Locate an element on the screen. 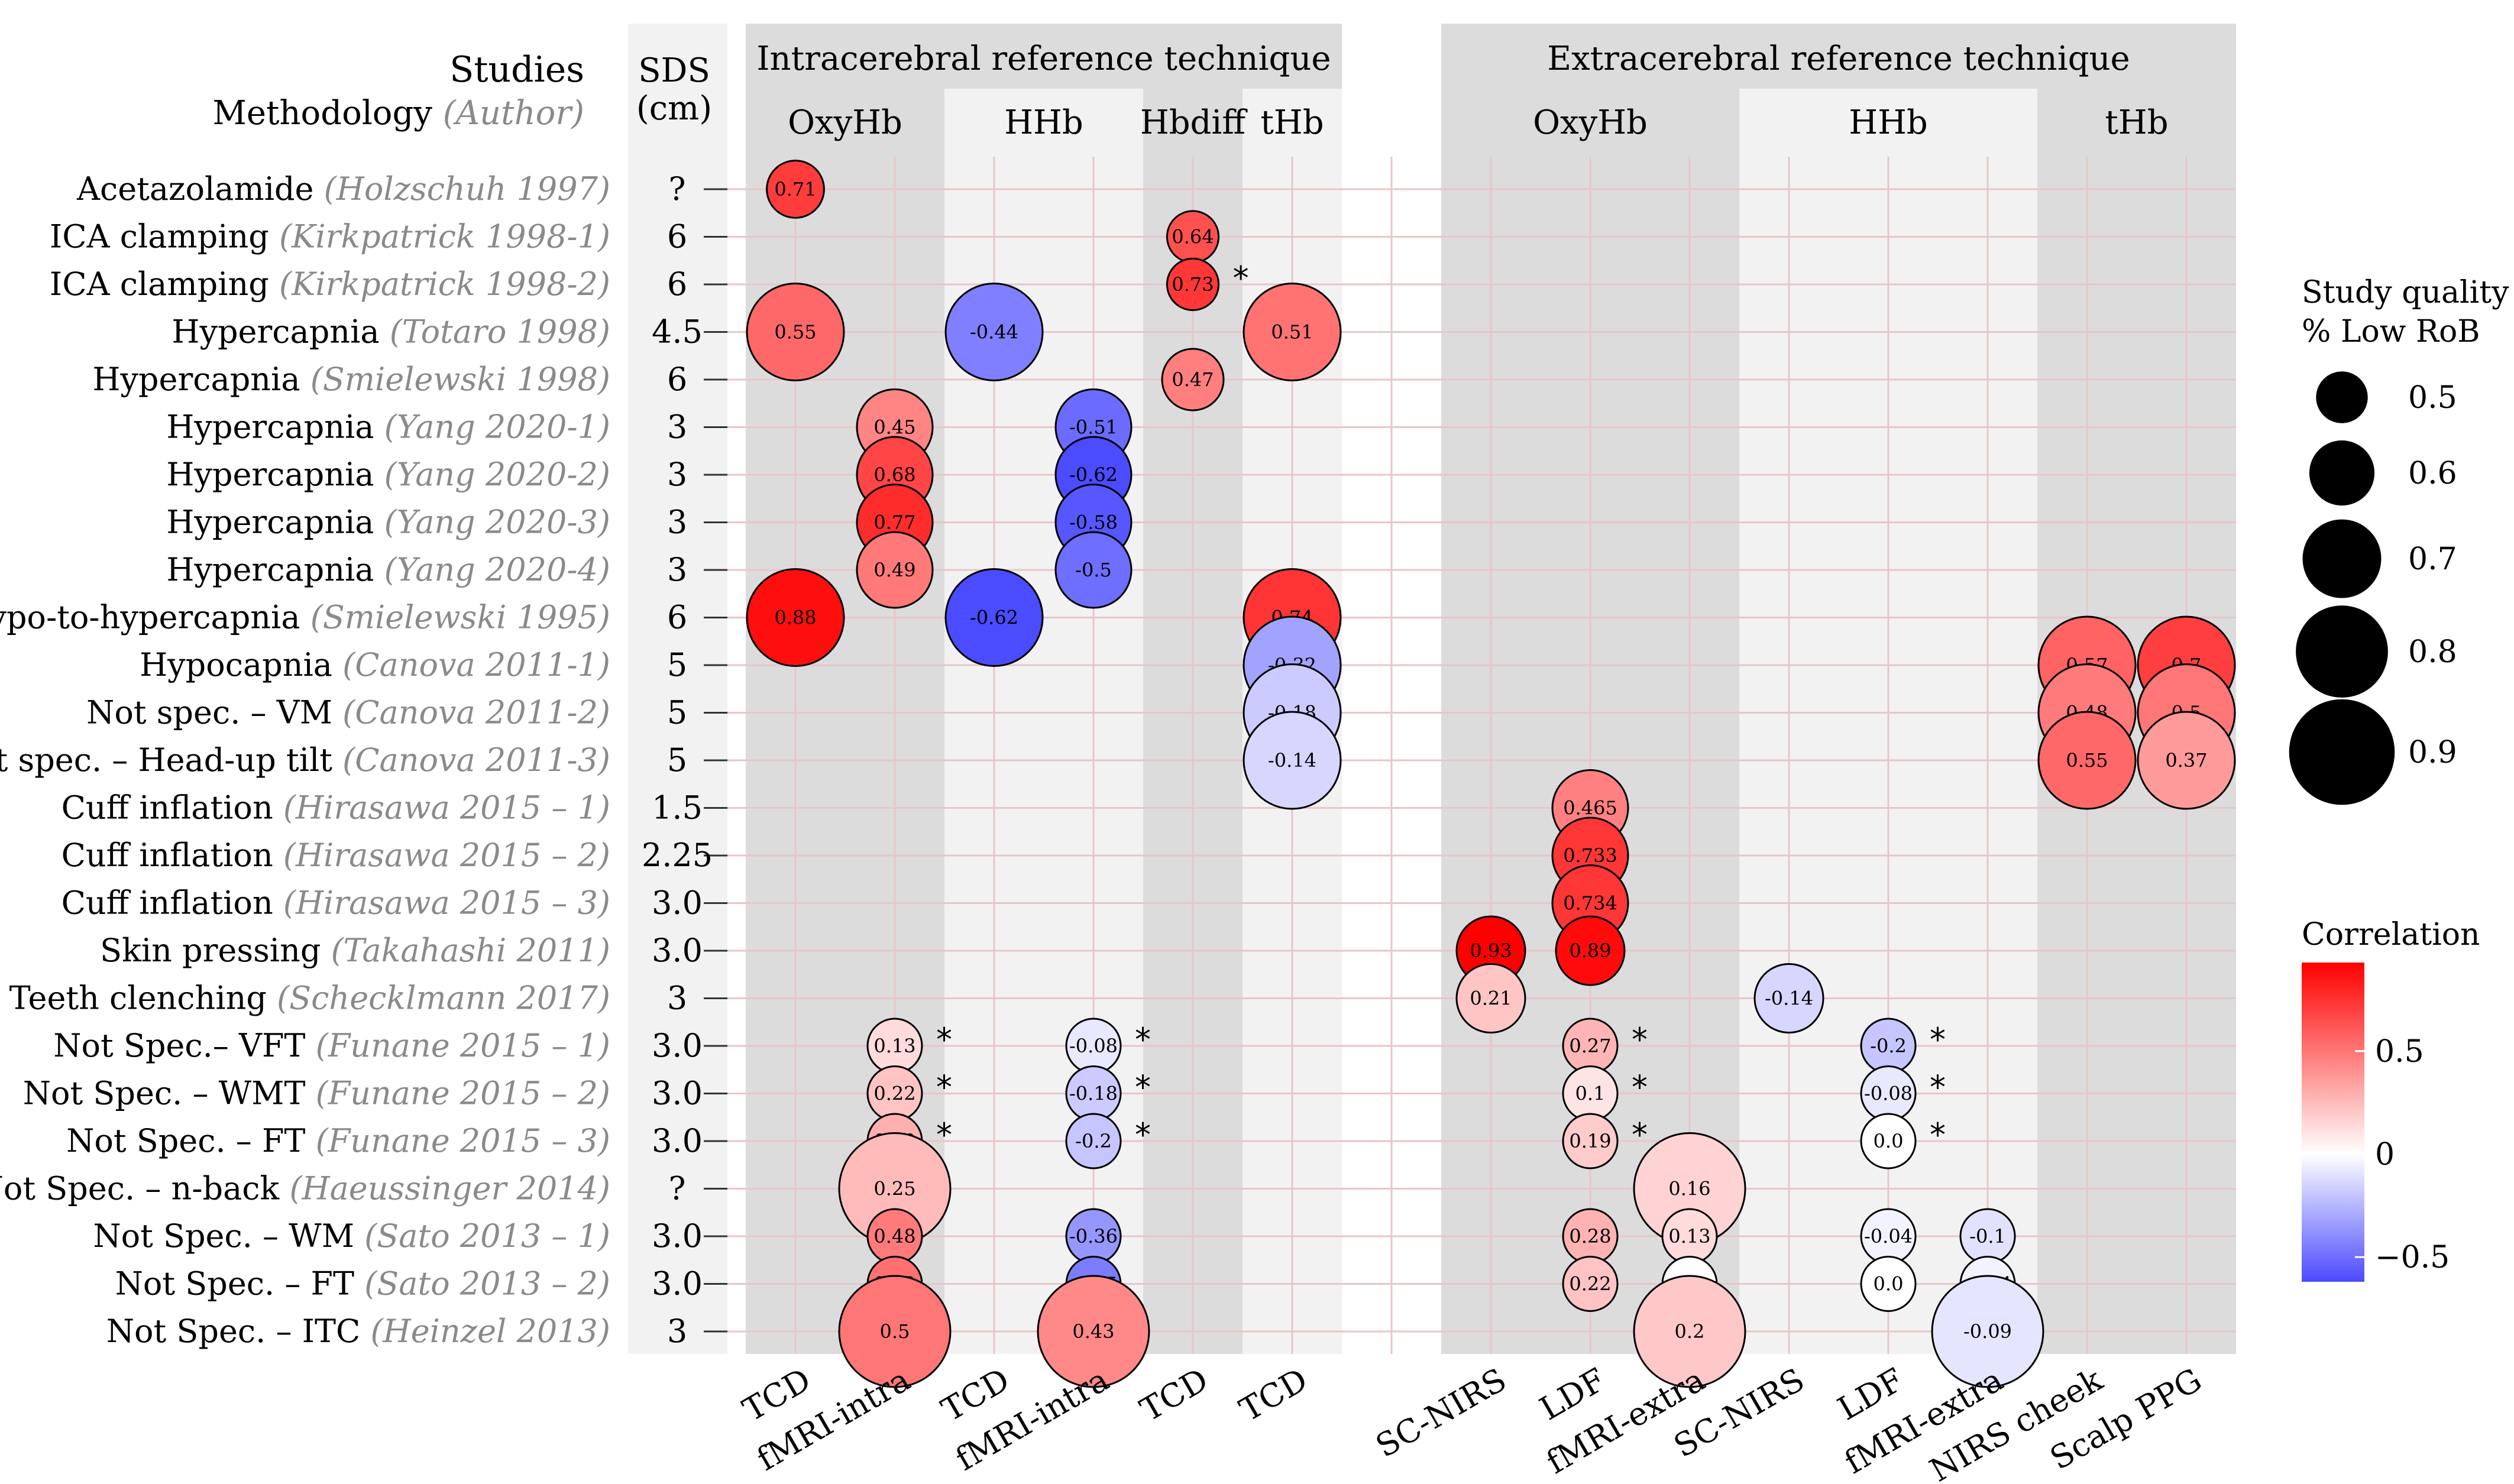  bubble-value: 0.47 is located at coordinates (1193, 379).